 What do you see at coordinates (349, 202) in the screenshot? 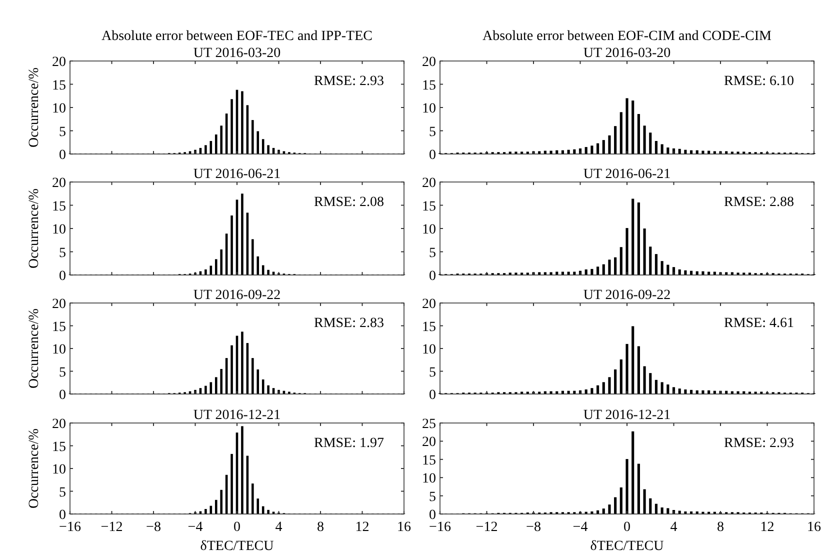
I see `annotation: RMSE: 2.08` at bounding box center [349, 202].